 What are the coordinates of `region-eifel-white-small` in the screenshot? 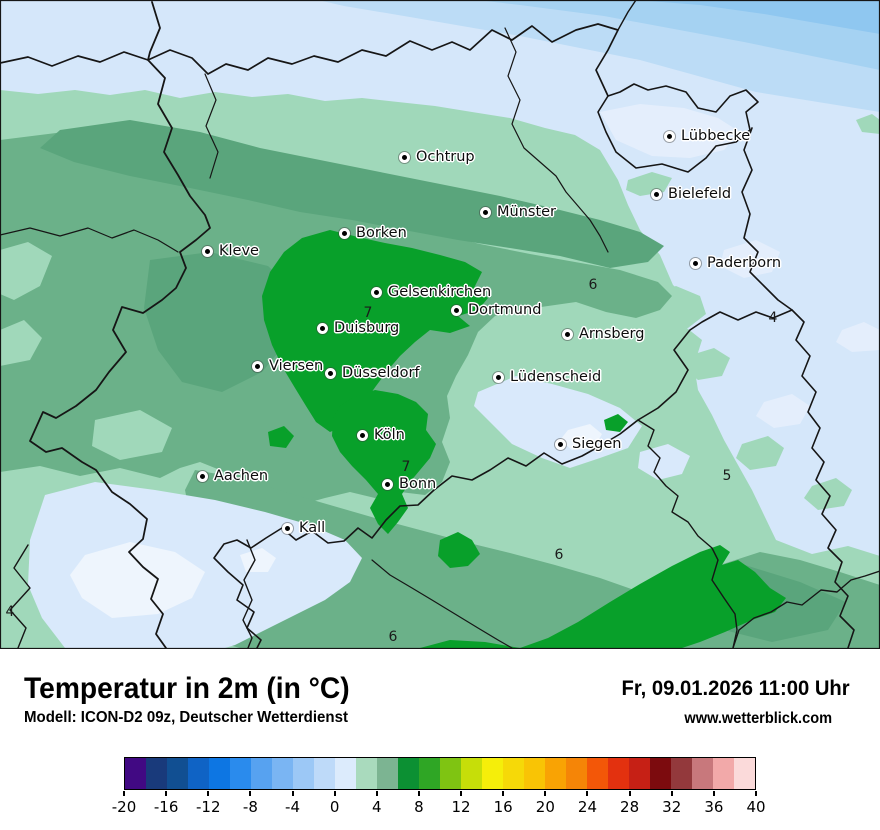 It's located at (258, 560).